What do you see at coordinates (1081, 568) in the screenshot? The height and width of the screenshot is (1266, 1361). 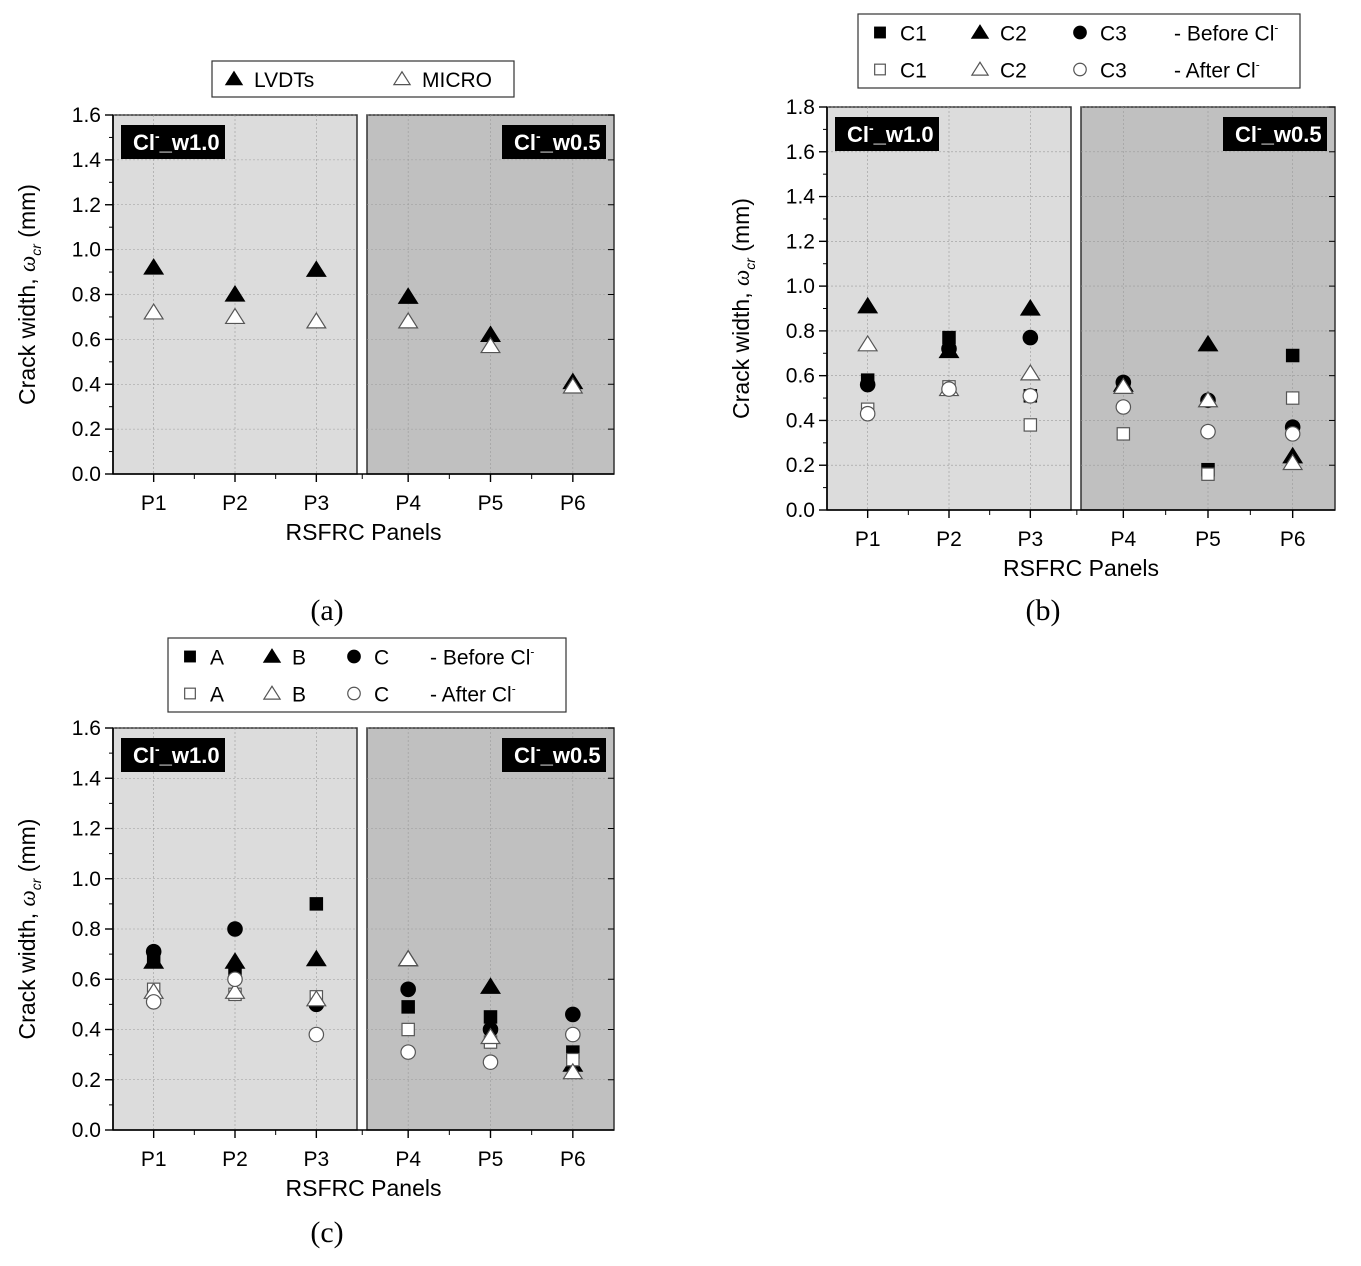 I see `x-axis-label: RSFRC Panels` at bounding box center [1081, 568].